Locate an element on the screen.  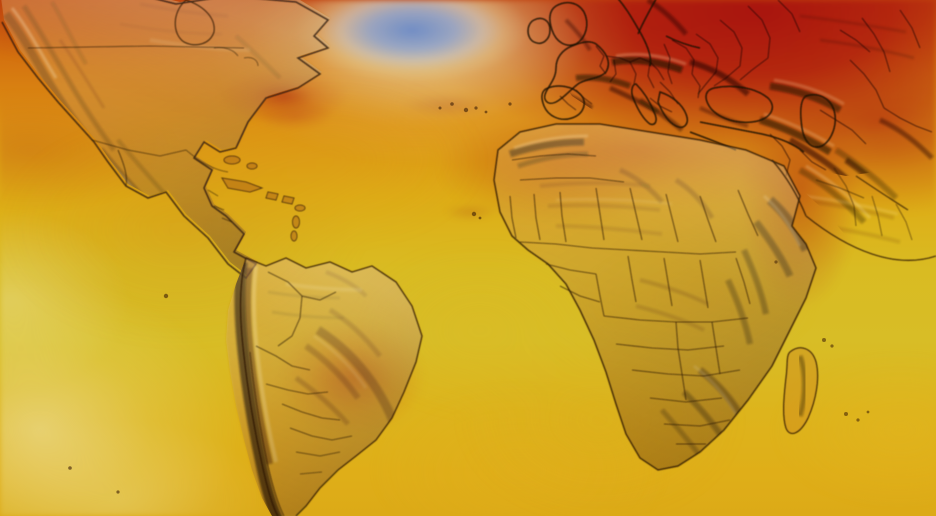
arabia-borders is located at coordinates (870, 214).